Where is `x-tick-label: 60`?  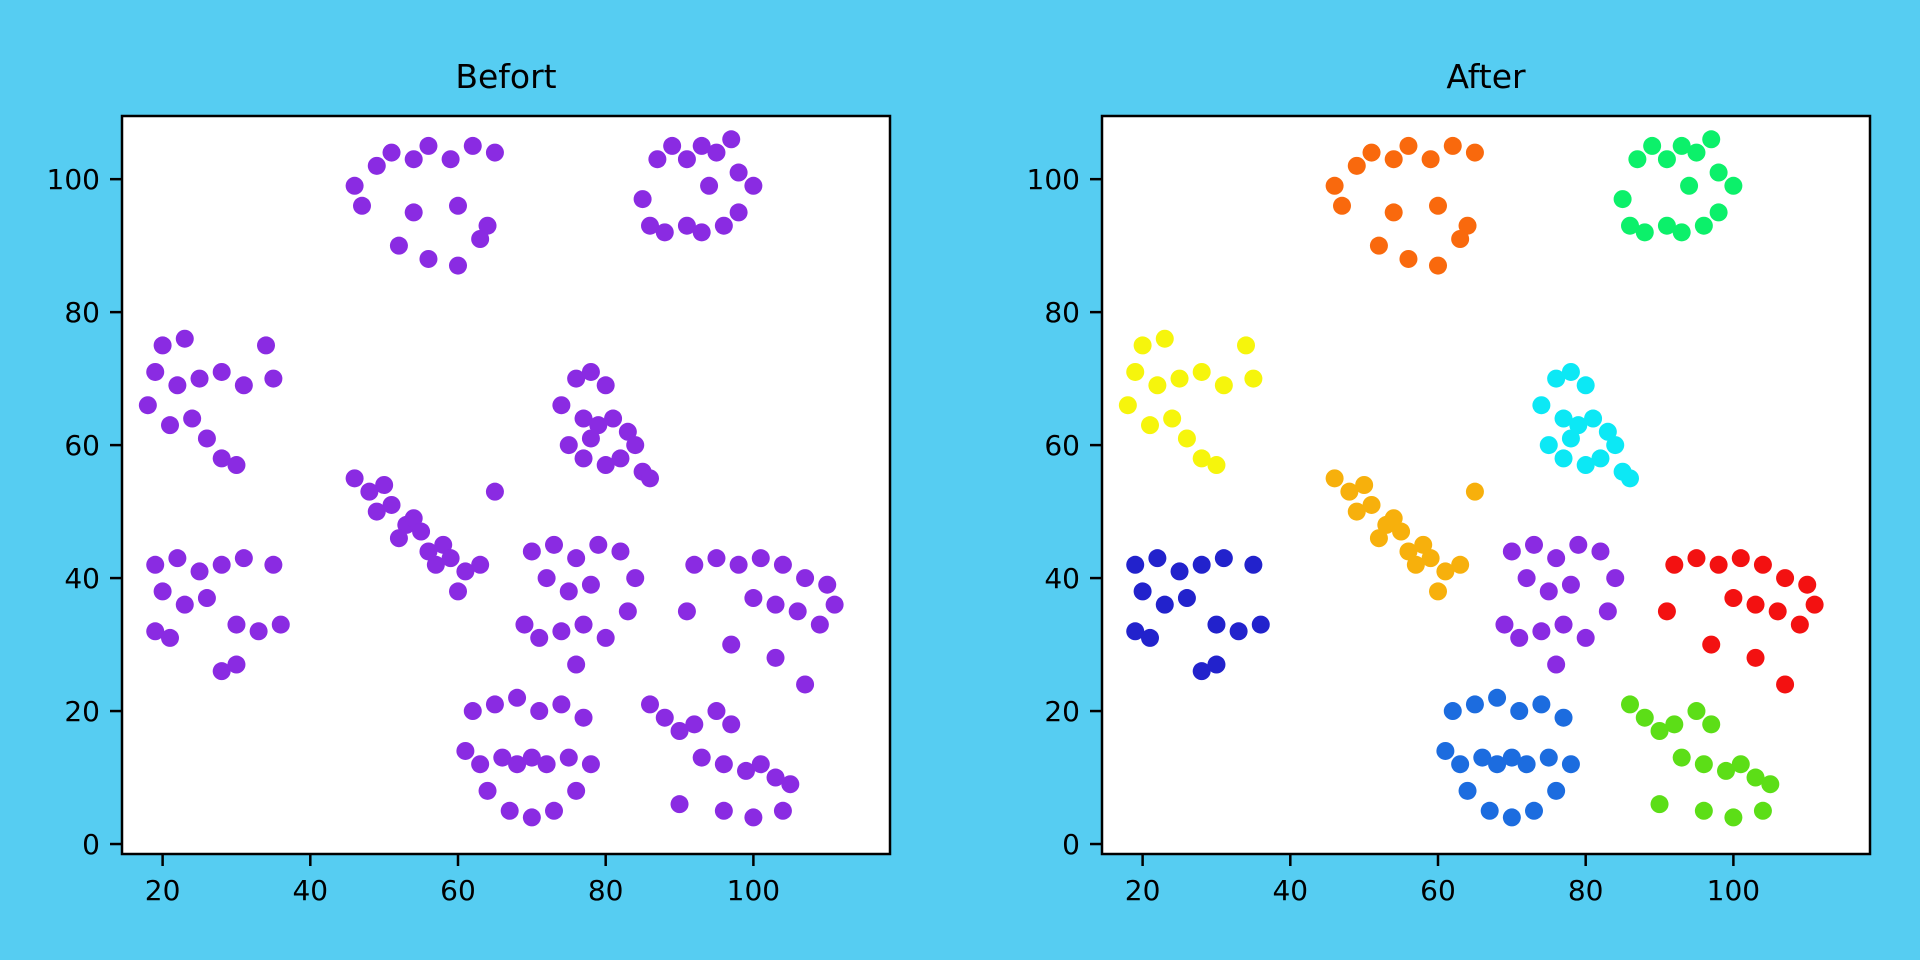
x-tick-label: 60 is located at coordinates (1438, 890).